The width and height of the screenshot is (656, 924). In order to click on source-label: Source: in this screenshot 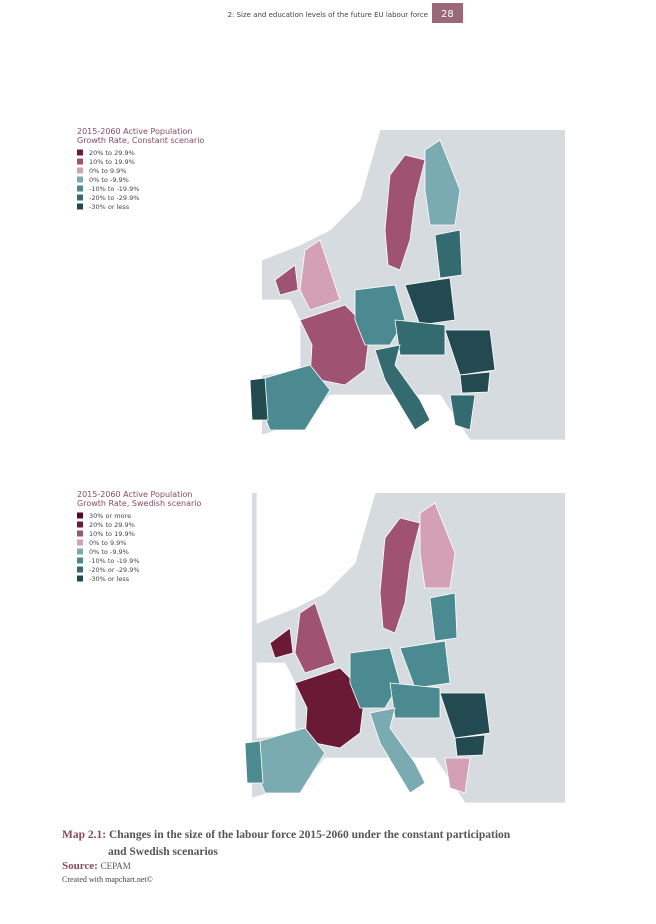, I will do `click(80, 866)`.